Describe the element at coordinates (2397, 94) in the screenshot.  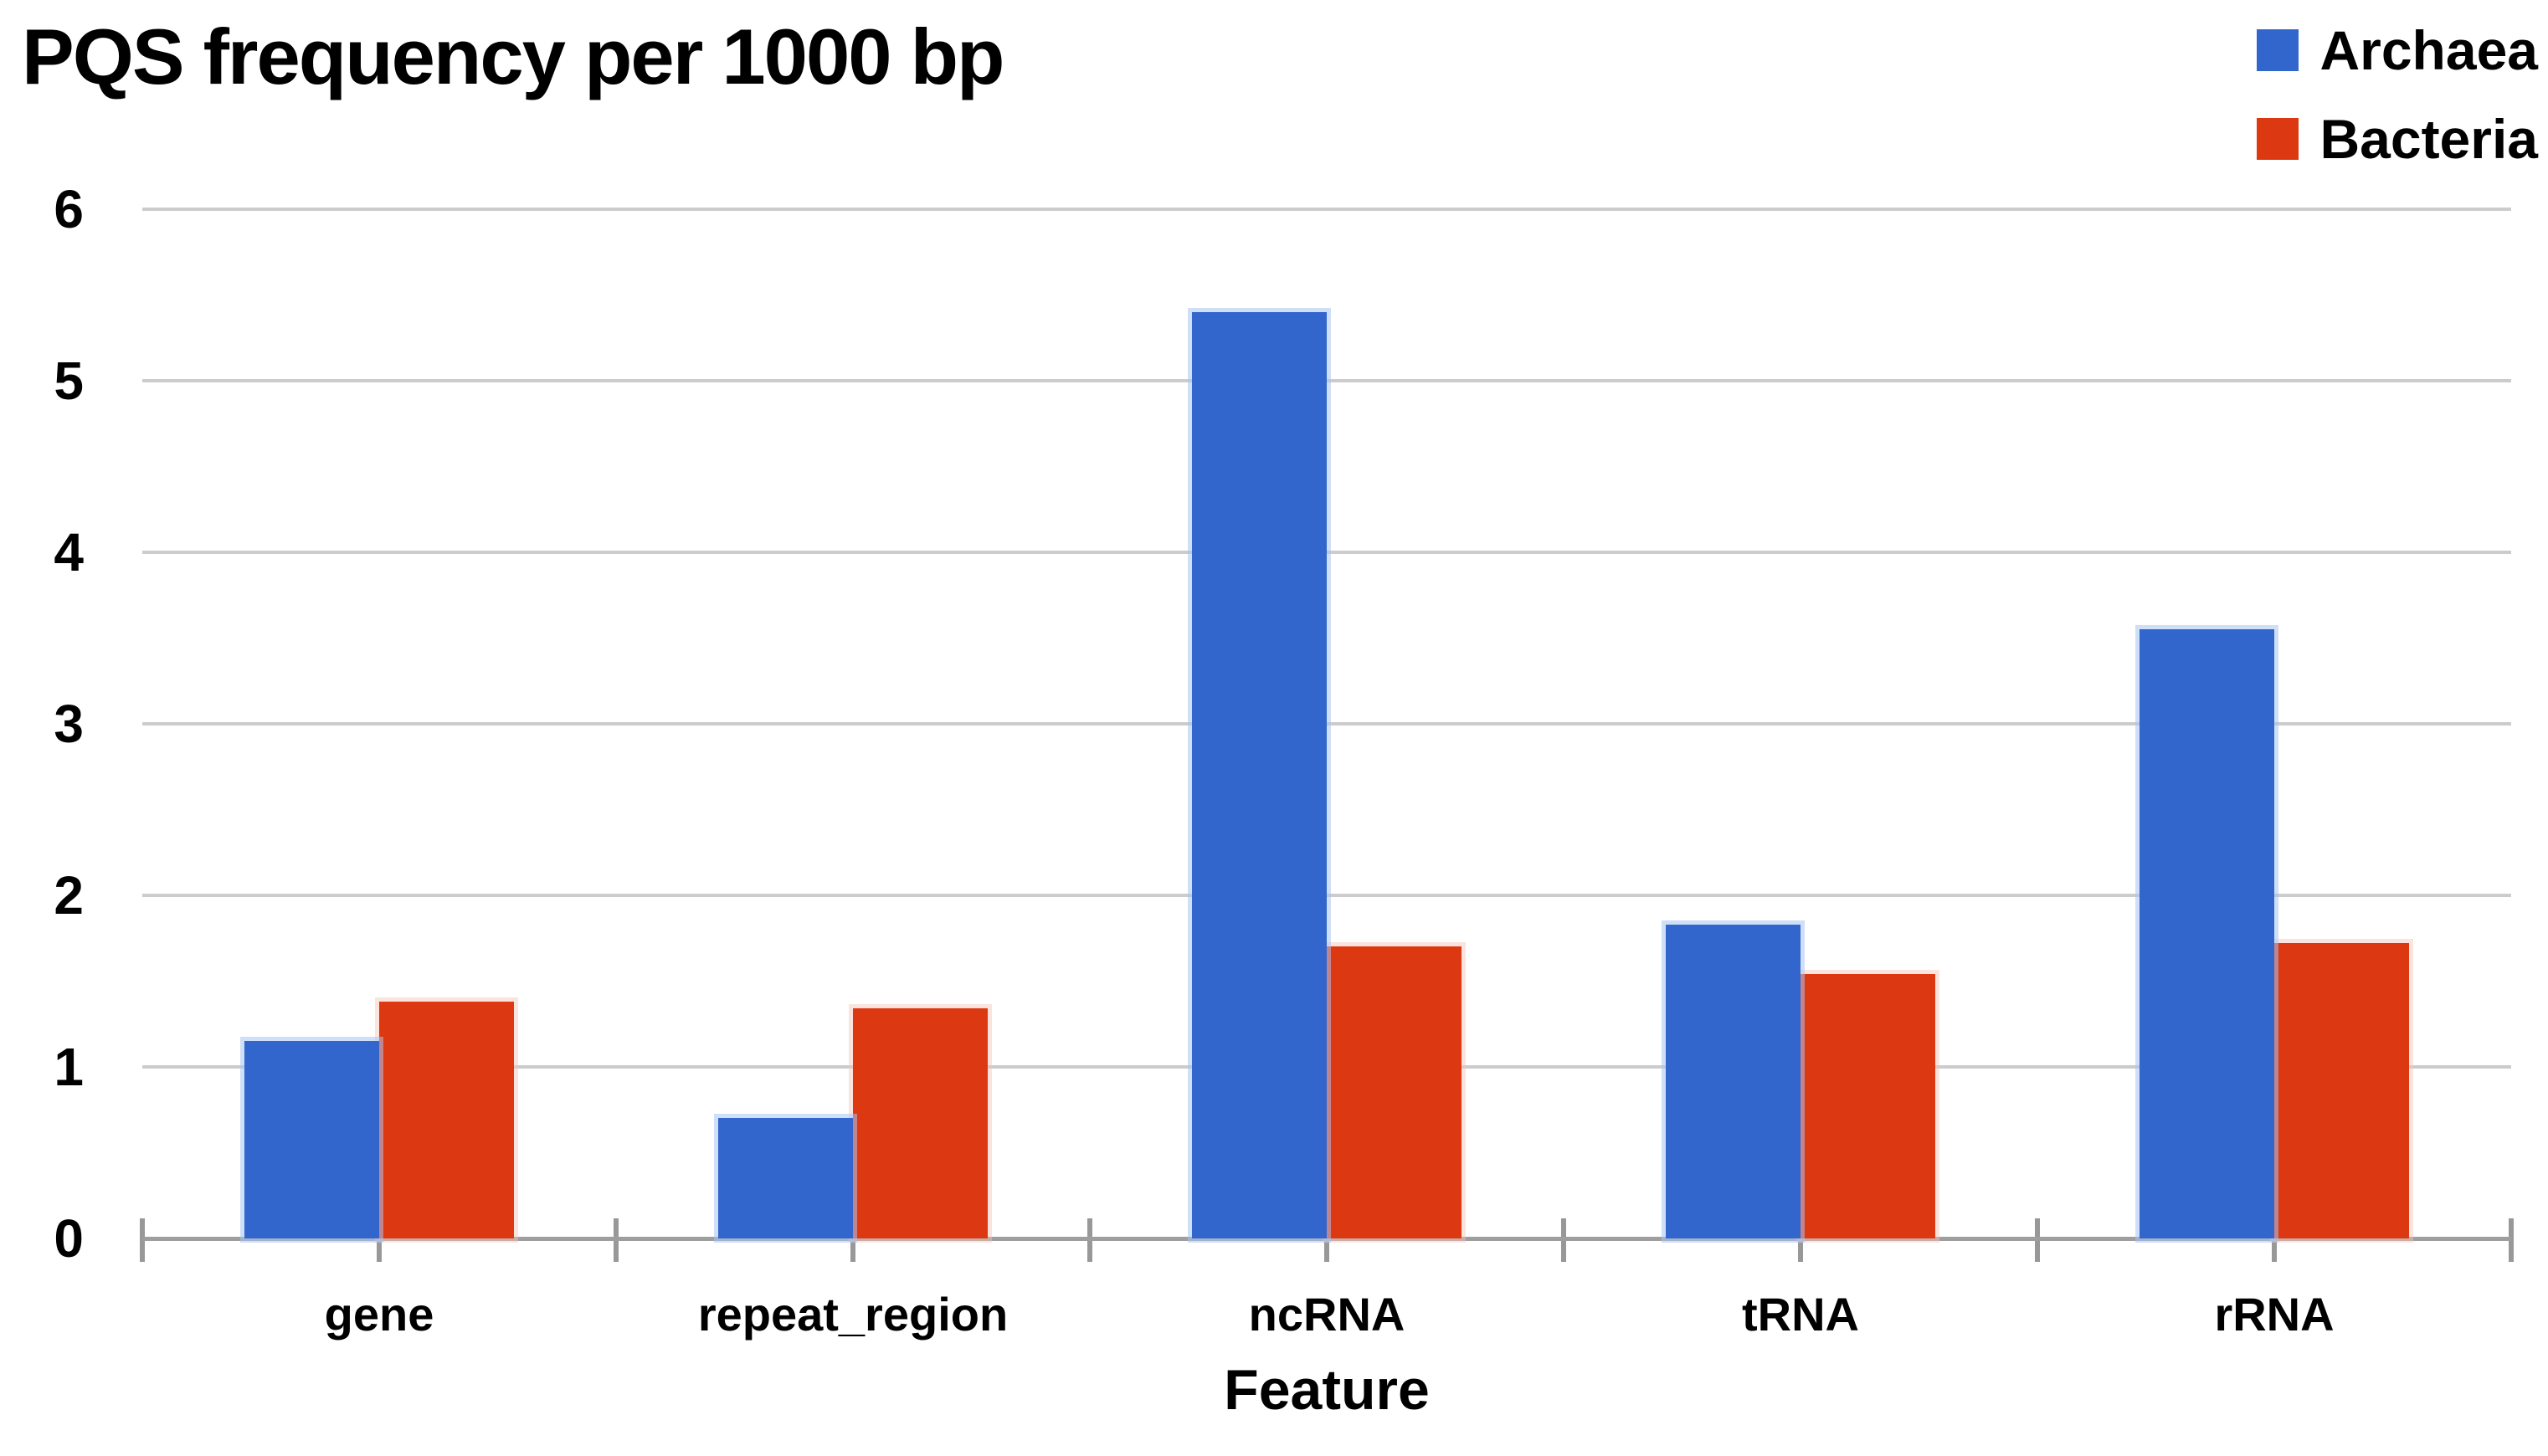
I see `legend: Archaea Bacteria` at that location.